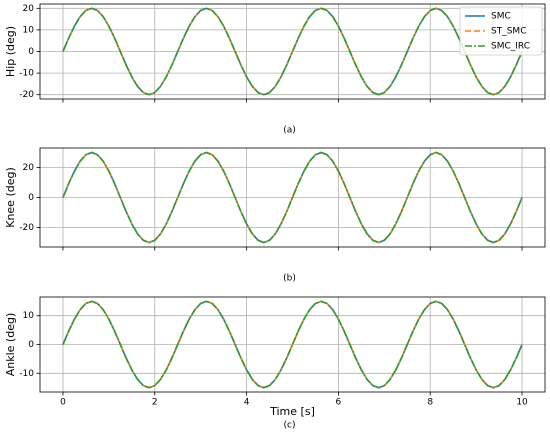 This screenshot has width=550, height=433. What do you see at coordinates (292, 411) in the screenshot?
I see `x-axis-label: Time [s]` at bounding box center [292, 411].